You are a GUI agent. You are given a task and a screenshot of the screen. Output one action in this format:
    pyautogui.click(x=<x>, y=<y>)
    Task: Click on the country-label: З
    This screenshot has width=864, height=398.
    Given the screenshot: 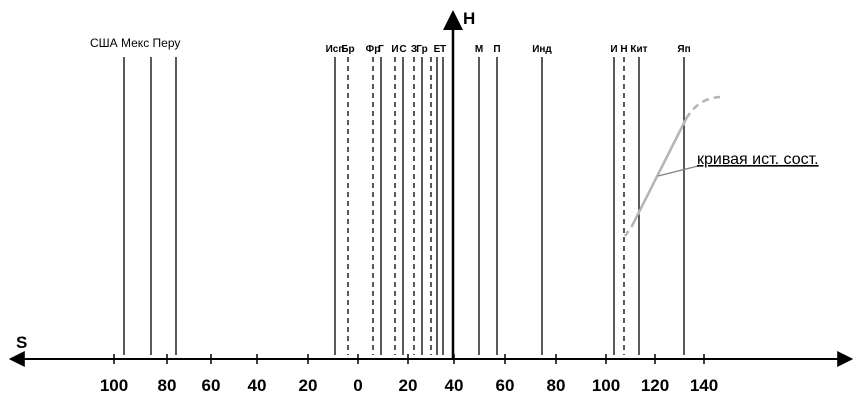 What is the action you would take?
    pyautogui.click(x=414, y=49)
    